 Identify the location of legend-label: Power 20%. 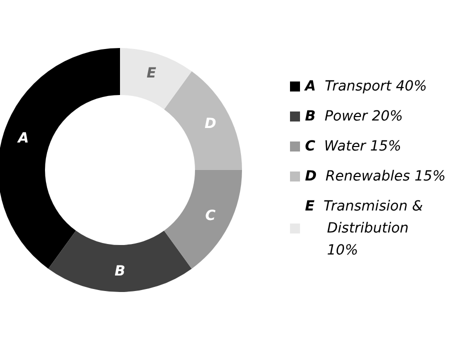
(363, 116).